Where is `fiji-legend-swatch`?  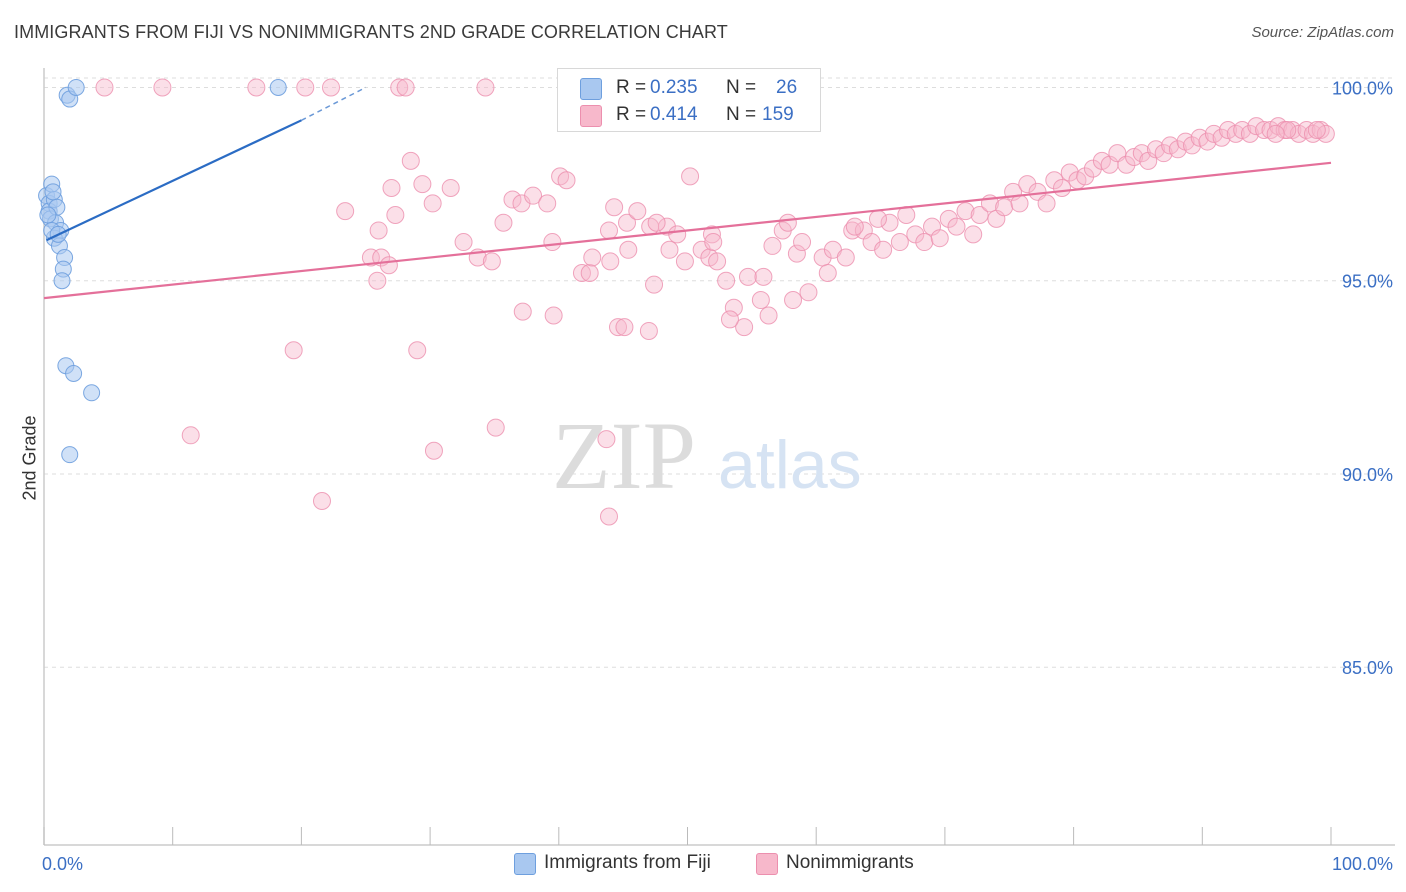
fiji-legend-swatch is located at coordinates (525, 864).